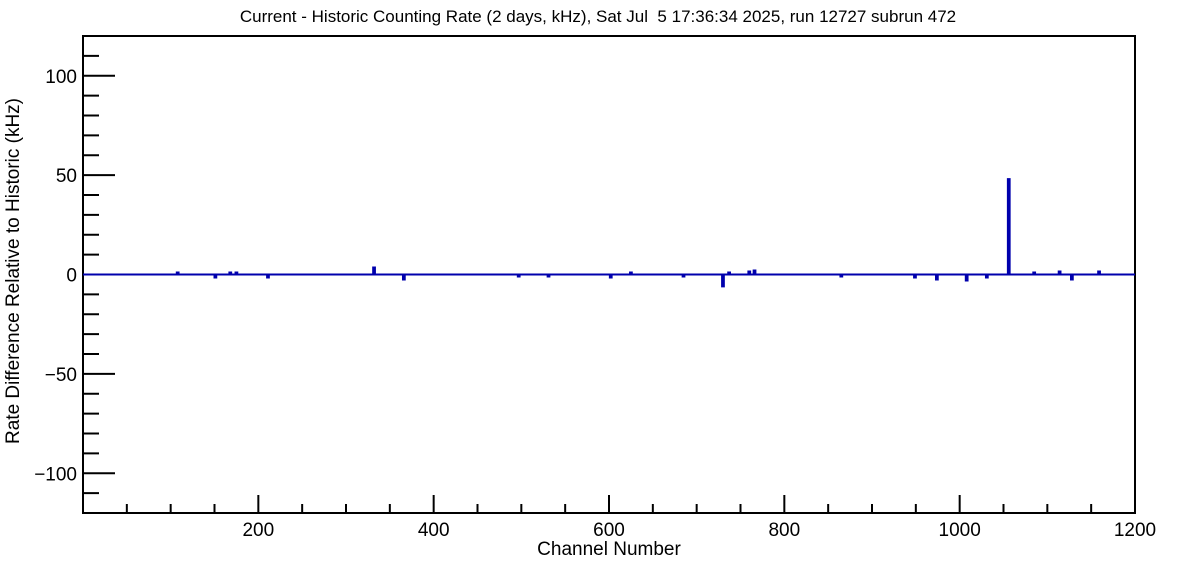 Image resolution: width=1196 pixels, height=572 pixels. Describe the element at coordinates (434, 530) in the screenshot. I see `x-tick-label: 400` at that location.